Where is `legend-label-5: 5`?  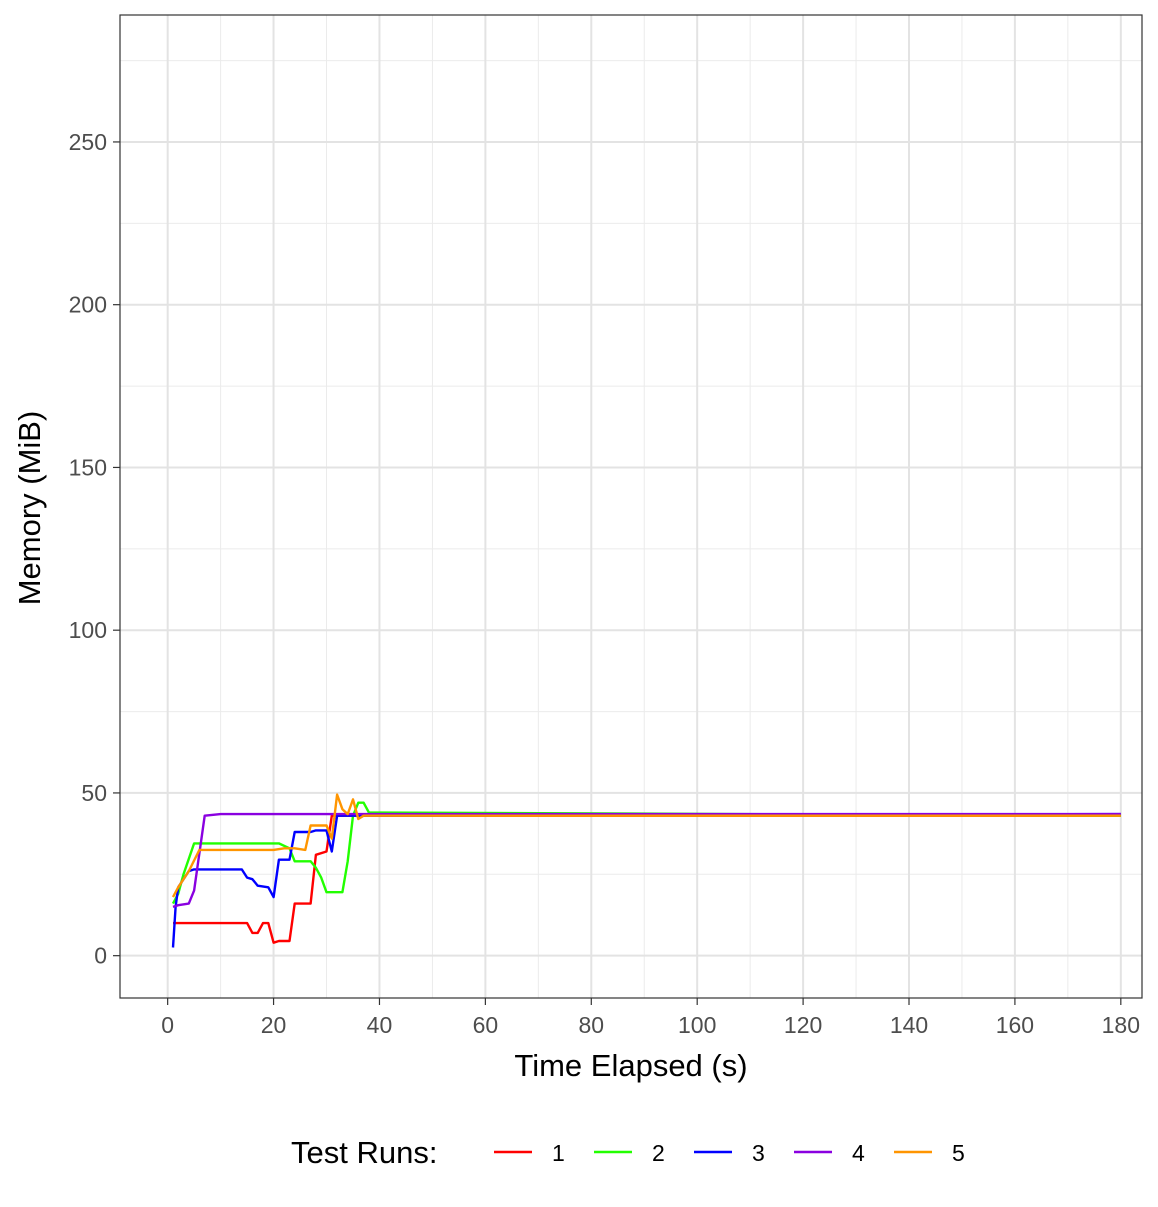 legend-label-5: 5 is located at coordinates (958, 1153).